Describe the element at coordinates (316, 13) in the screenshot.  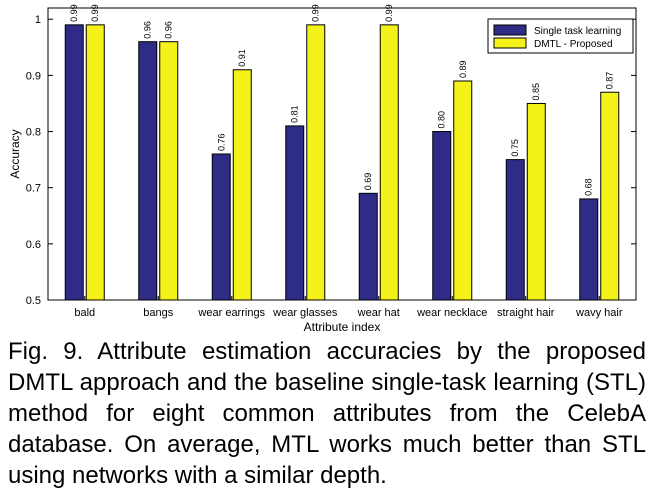
I see `value-label-dmtl-3: 0.99` at that location.